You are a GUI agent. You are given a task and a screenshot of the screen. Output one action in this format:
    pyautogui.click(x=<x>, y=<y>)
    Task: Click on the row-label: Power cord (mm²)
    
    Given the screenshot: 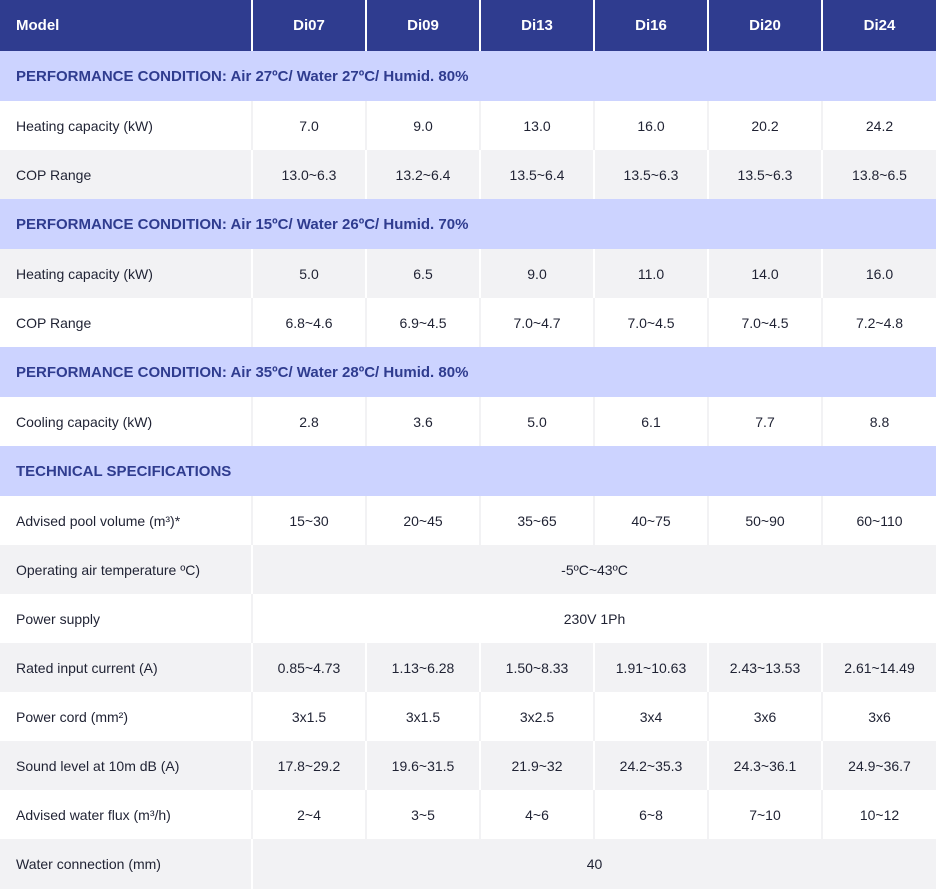 What is the action you would take?
    pyautogui.click(x=126, y=716)
    